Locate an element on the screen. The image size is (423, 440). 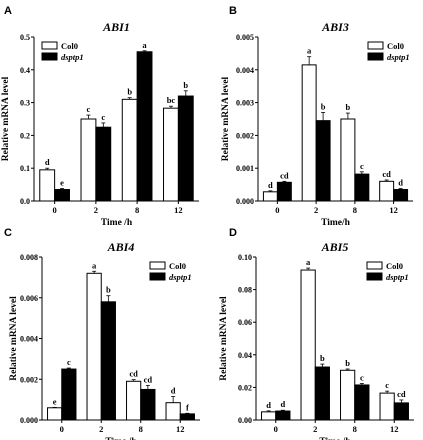
y-tick-label: 0.008 is located at coordinates (29, 257).